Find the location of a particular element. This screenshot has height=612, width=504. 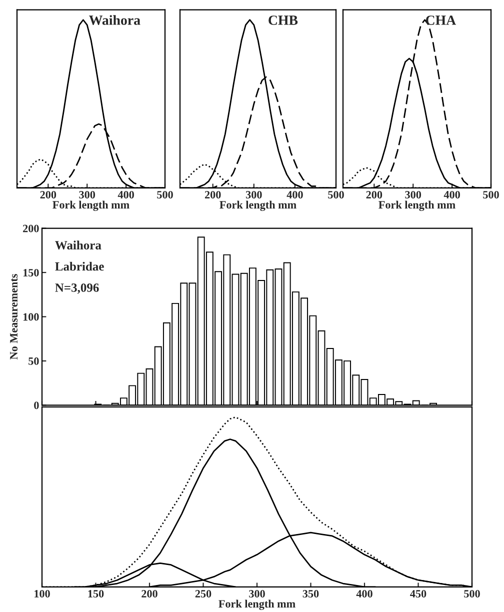

annotation: N=3,096 is located at coordinates (77, 288).